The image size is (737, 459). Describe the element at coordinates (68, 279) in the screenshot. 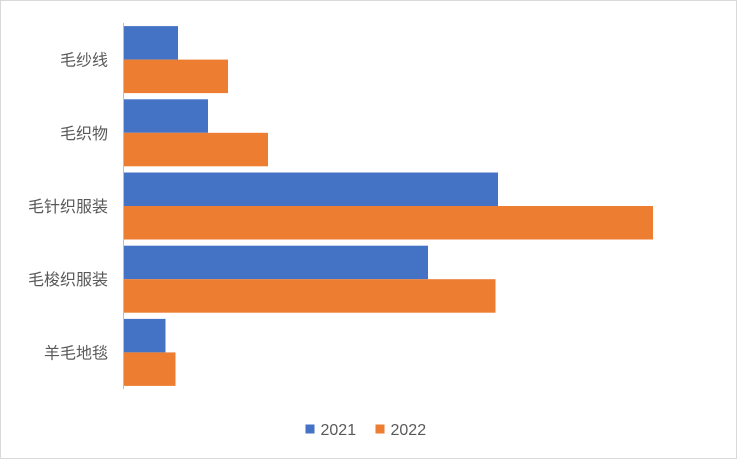

I see `category-label-3: 毛梭织服装` at that location.